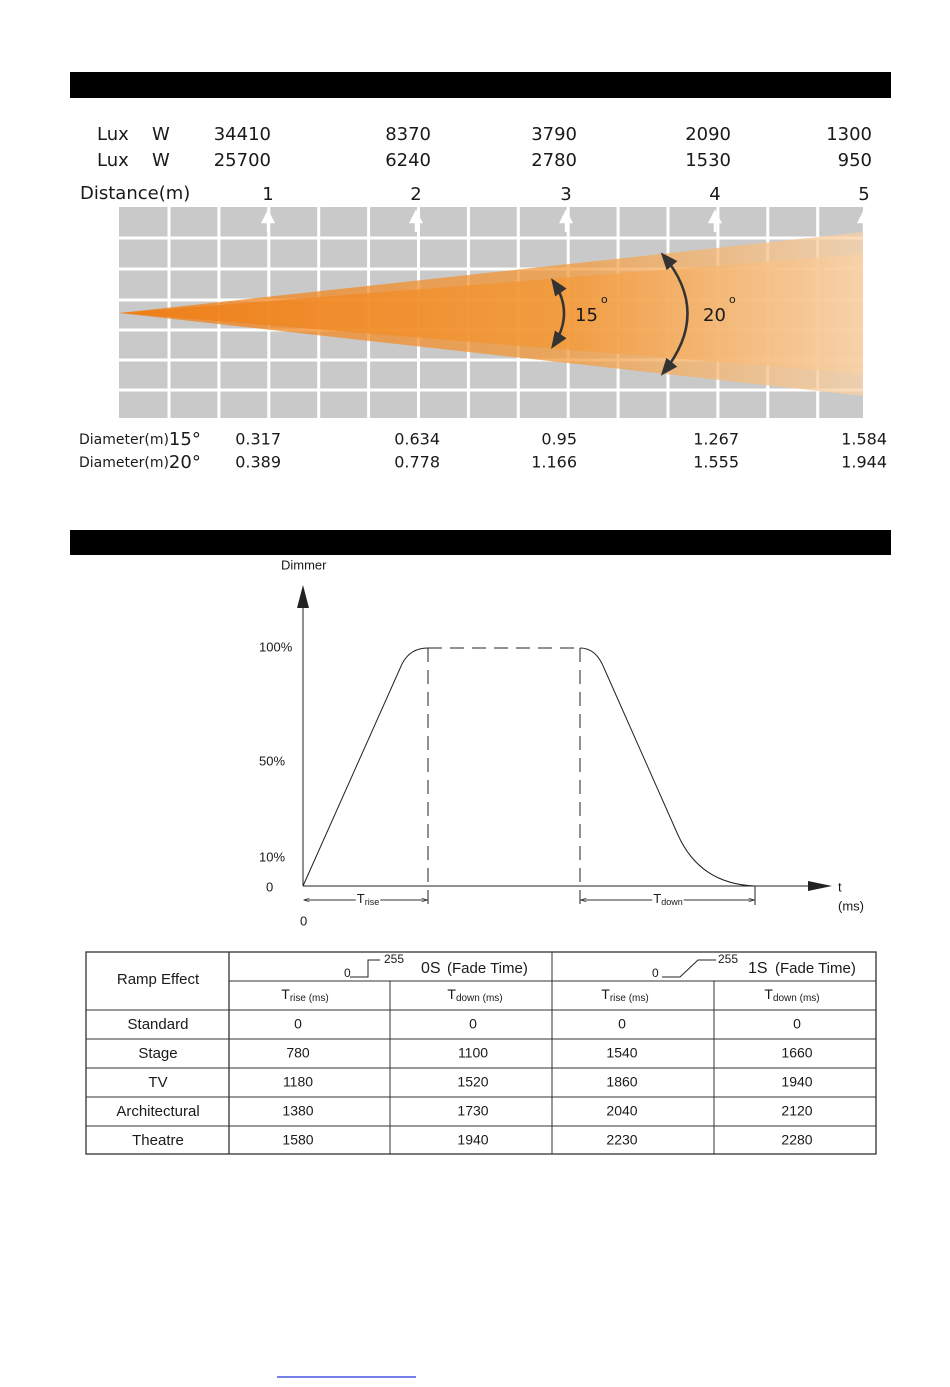 This screenshot has height=1387, width=950. Describe the element at coordinates (242, 160) in the screenshot. I see `lux-value: 25700` at that location.